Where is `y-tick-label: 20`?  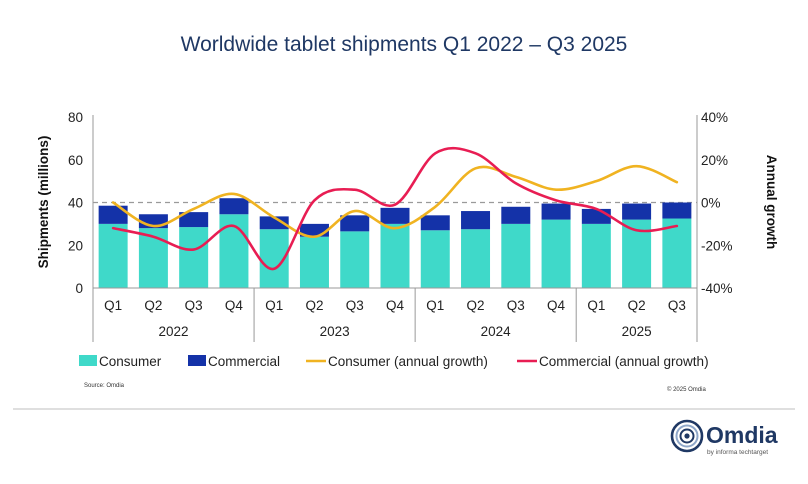
y-tick-label: 20 is located at coordinates (75, 245).